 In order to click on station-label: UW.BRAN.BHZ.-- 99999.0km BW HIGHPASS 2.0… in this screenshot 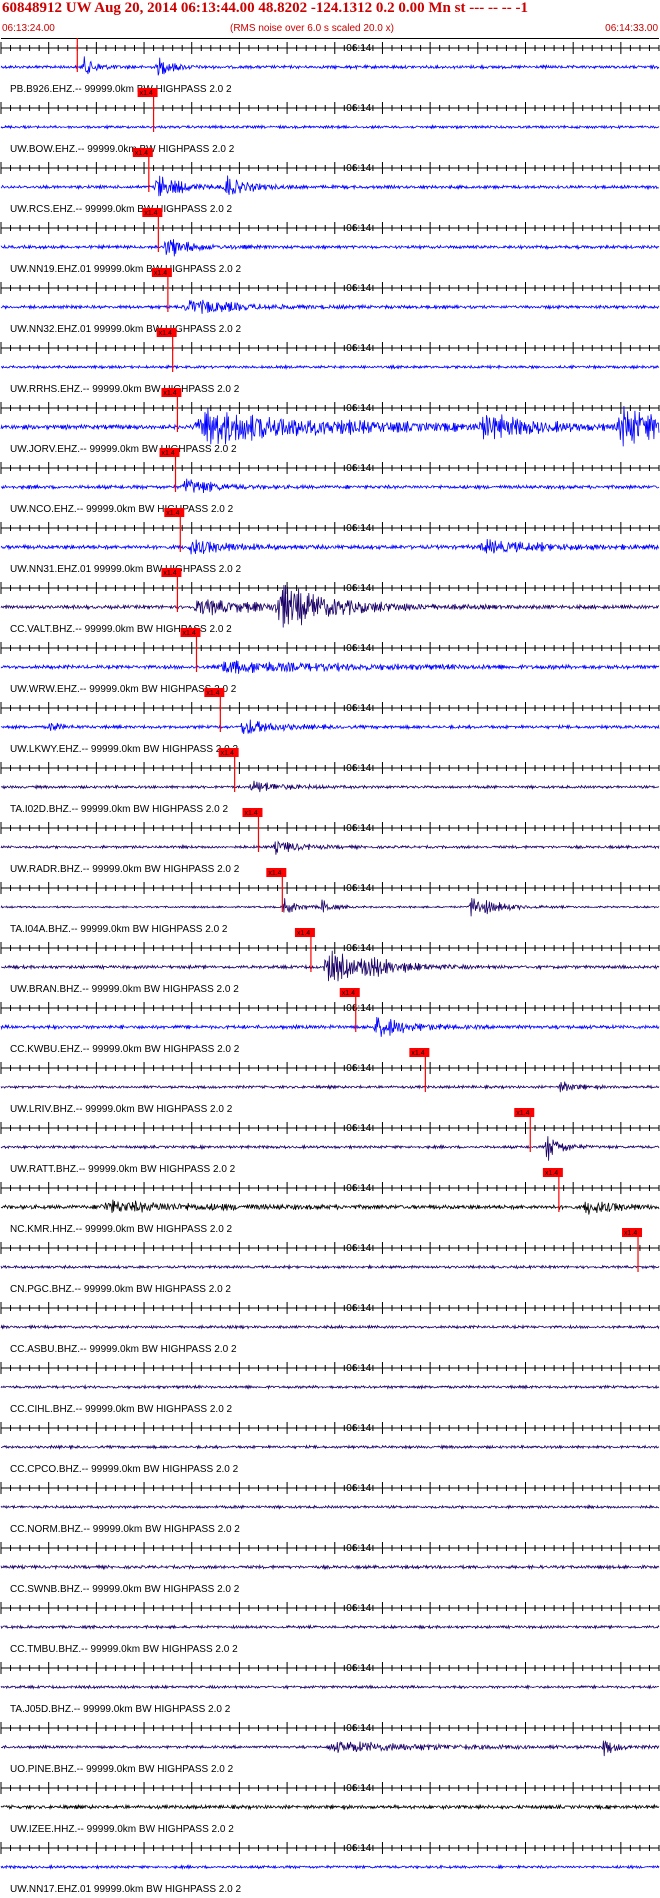, I will do `click(124, 989)`.